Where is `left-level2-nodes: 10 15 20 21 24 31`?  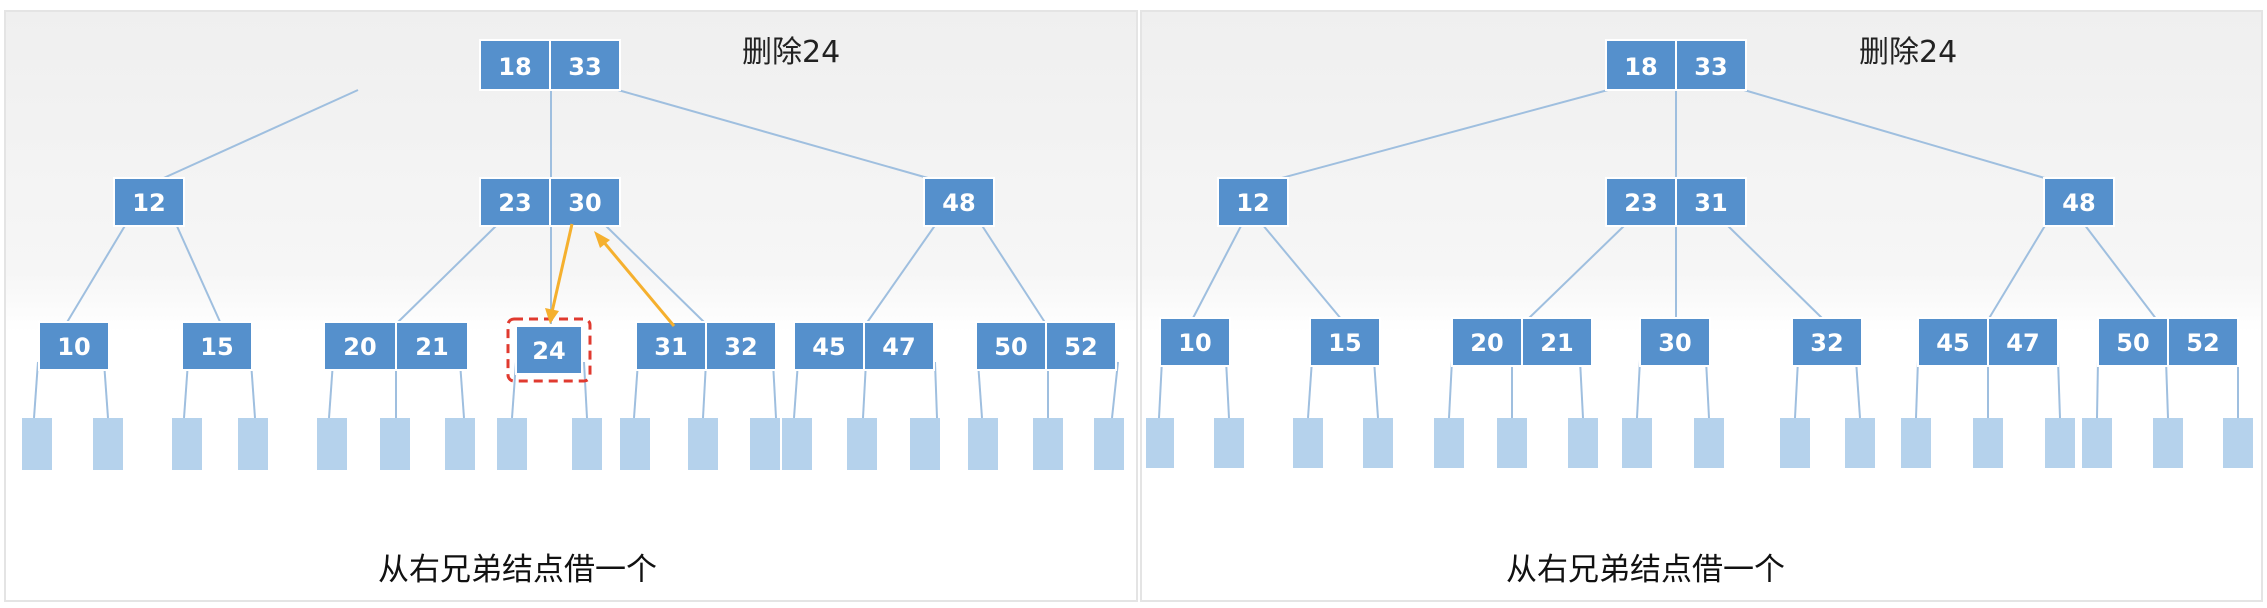
left-level2-nodes: 10 15 20 21 24 31 is located at coordinates (577, 348).